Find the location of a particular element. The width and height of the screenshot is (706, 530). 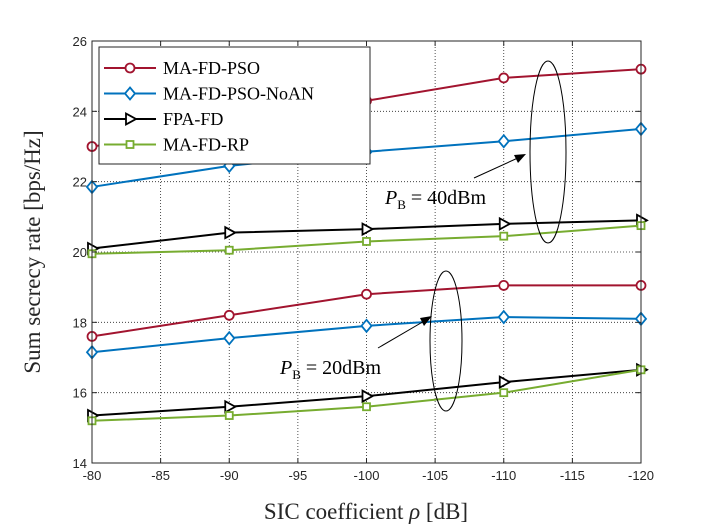

x-axis-title-suffix: [dB] is located at coordinates (444, 511).